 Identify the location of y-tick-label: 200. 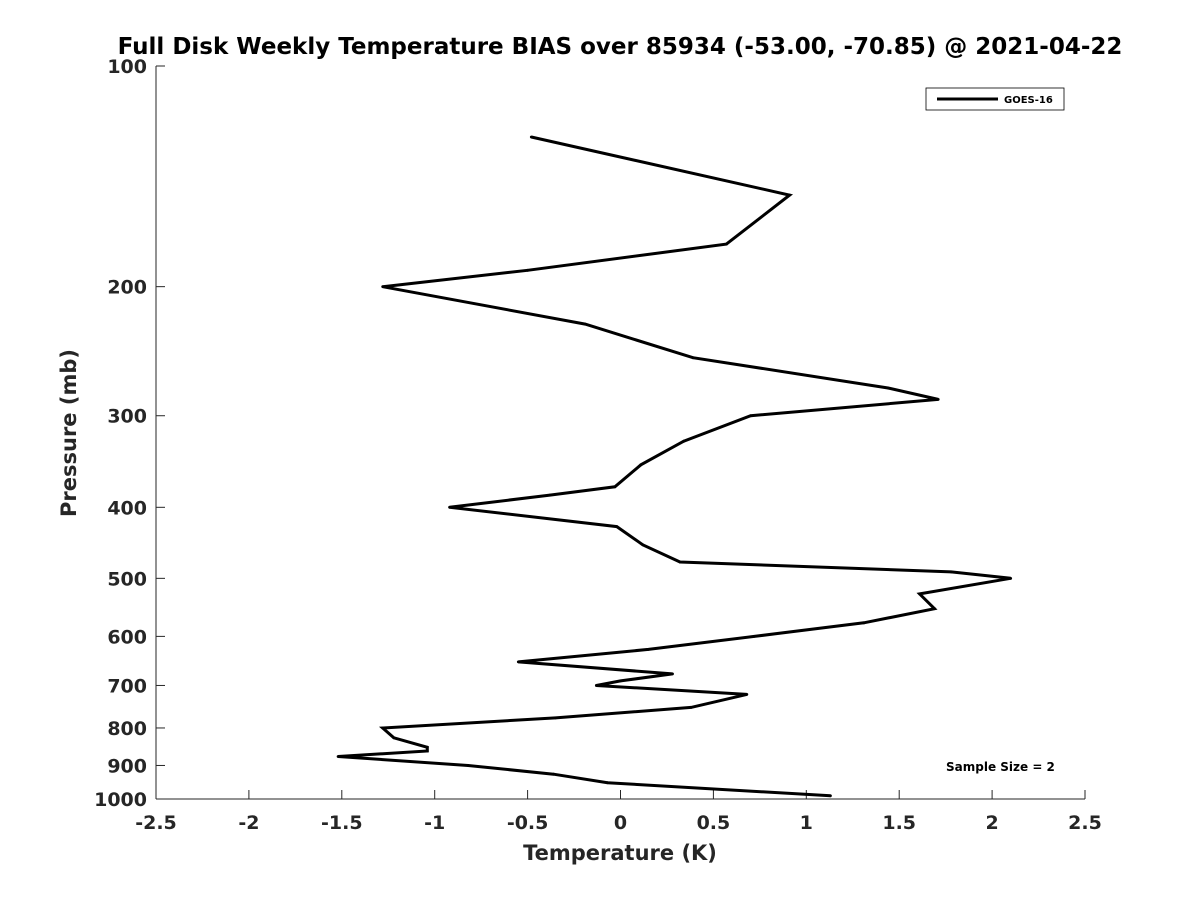
(127, 288).